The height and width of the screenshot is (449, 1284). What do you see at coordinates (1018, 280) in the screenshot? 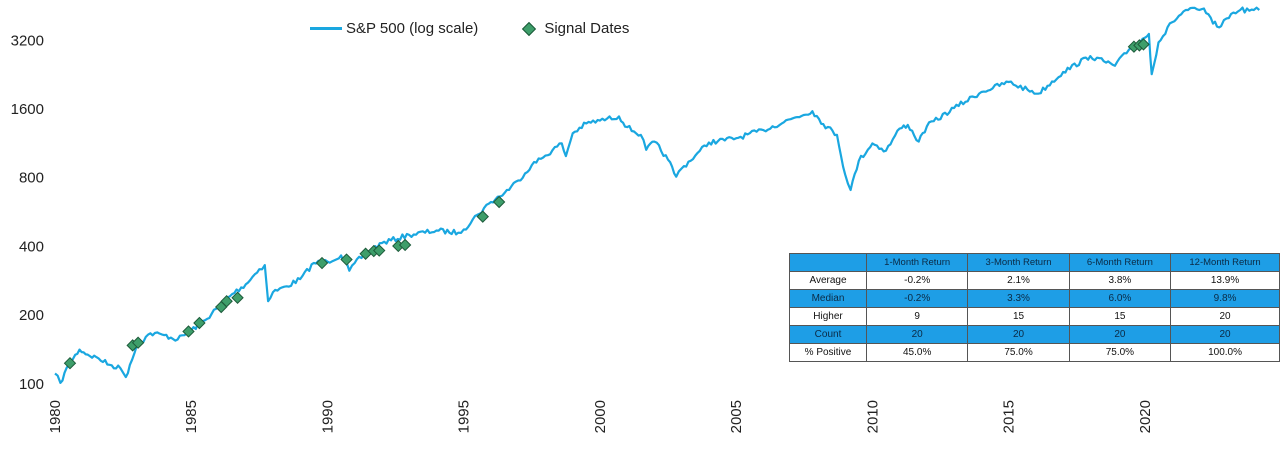
I see `table-cell: 2.1%` at bounding box center [1018, 280].